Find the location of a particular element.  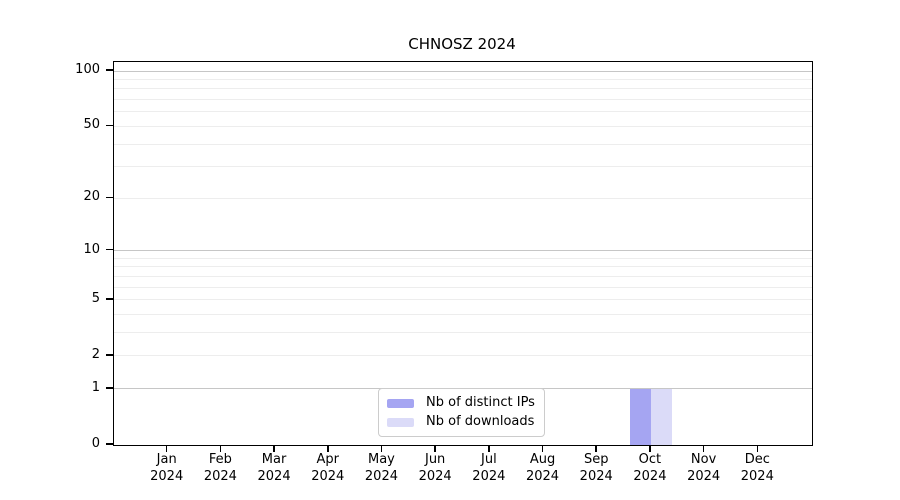

legend: Nb of distinct IPs Nb of downloads is located at coordinates (461, 412).